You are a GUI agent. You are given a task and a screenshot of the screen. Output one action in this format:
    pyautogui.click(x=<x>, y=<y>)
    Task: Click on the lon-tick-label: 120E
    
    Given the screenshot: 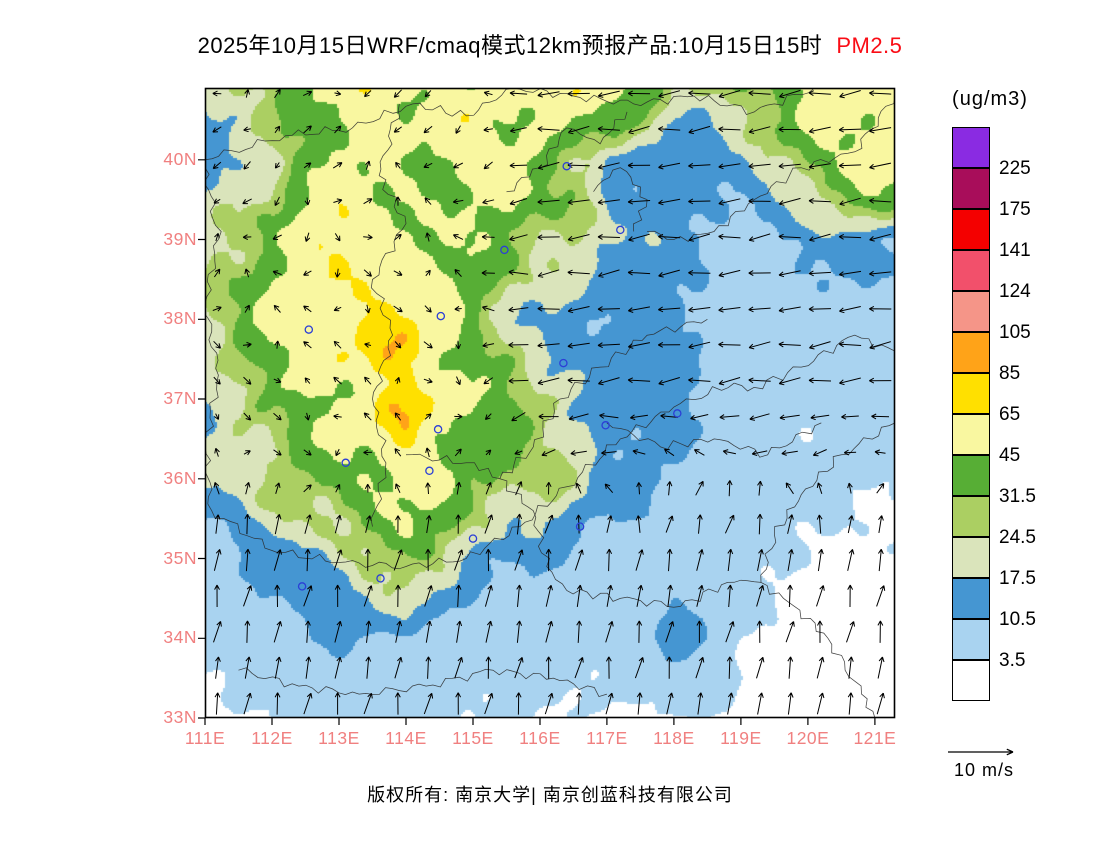 What is the action you would take?
    pyautogui.click(x=808, y=738)
    